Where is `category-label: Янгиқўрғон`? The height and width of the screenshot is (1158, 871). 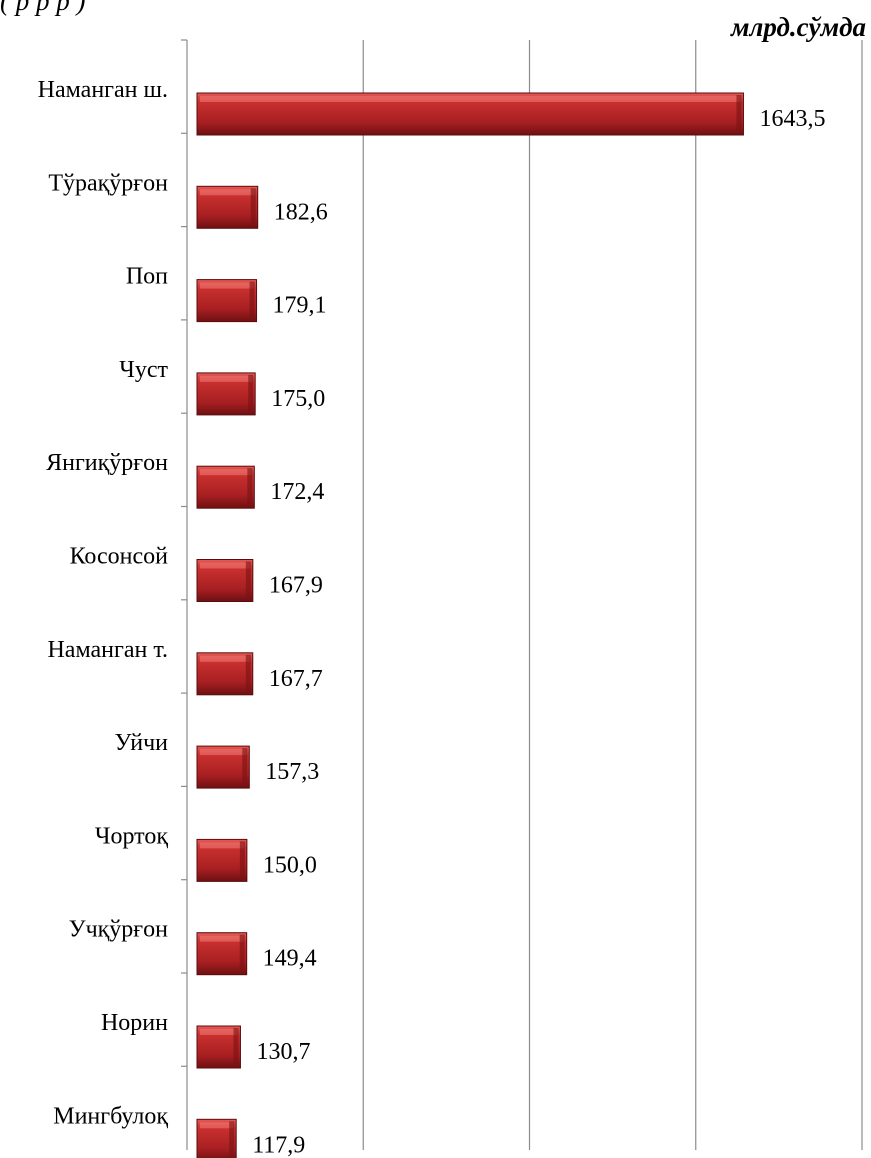 category-label: Янгиқўрғон is located at coordinates (107, 463).